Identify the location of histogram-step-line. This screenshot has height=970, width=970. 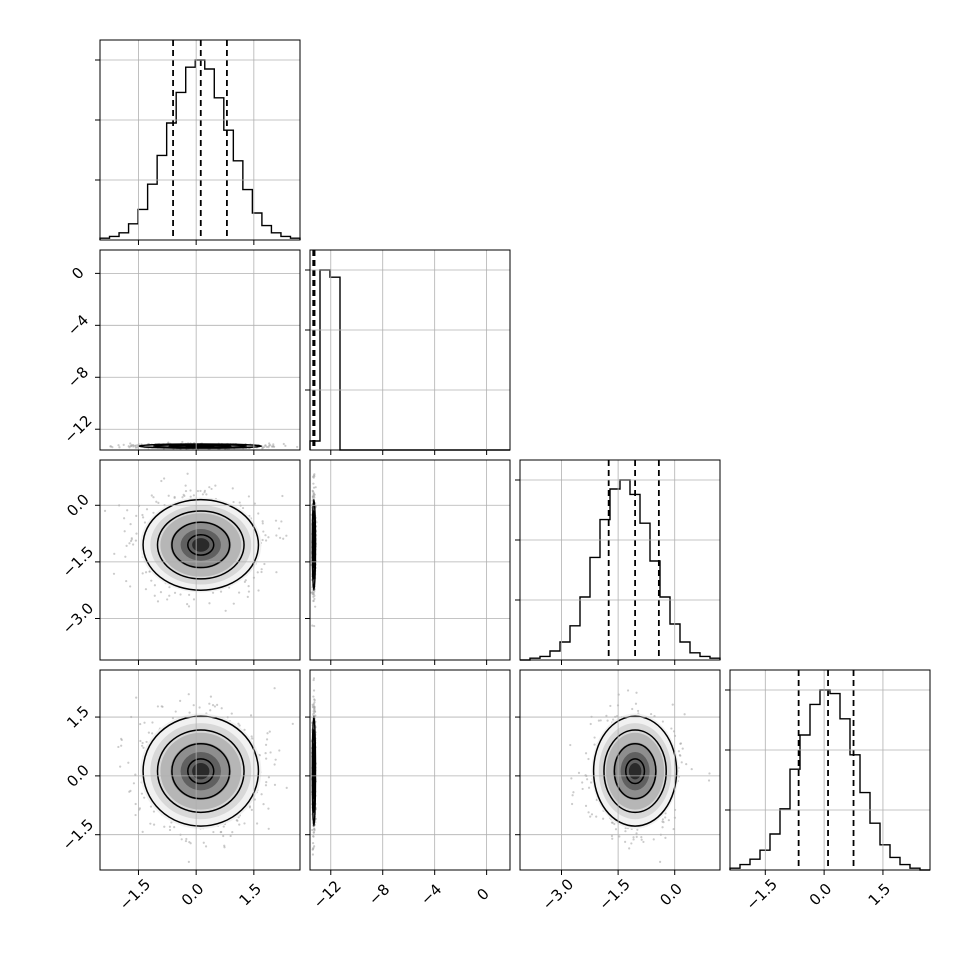
(409, 360).